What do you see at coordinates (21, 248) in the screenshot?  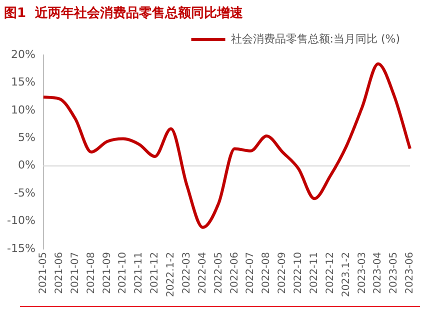 I see `y-tick-label: -15%` at bounding box center [21, 248].